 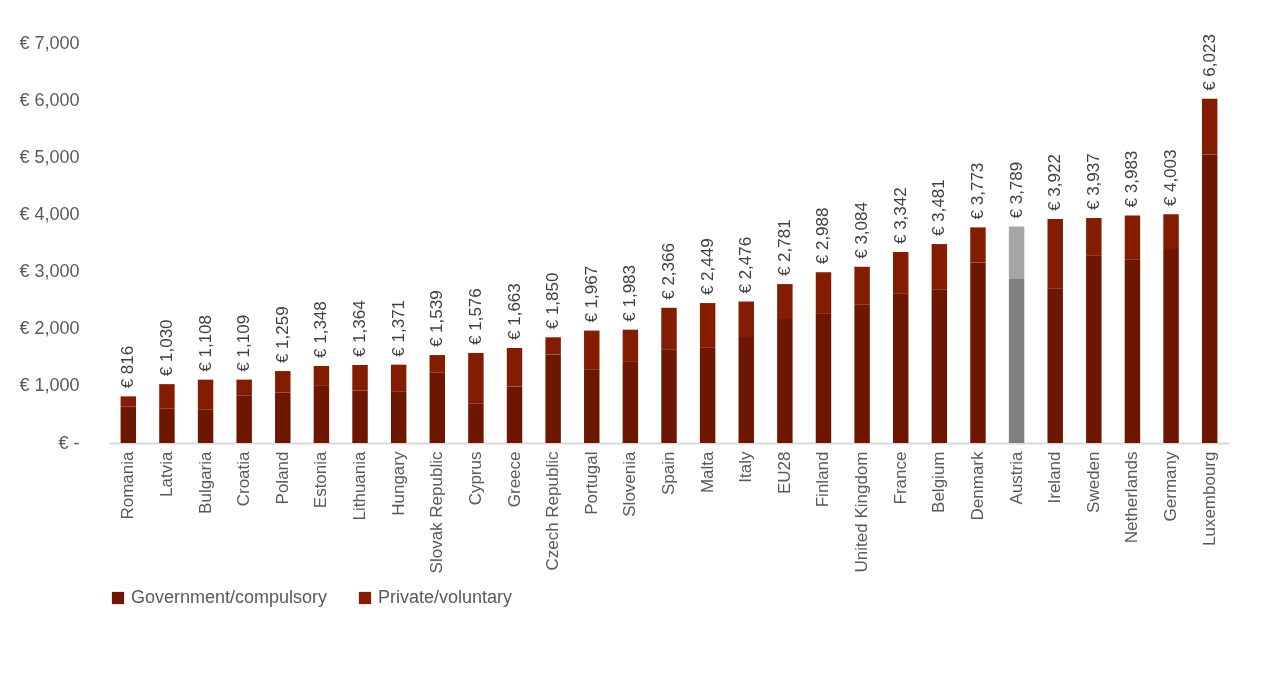 What do you see at coordinates (166, 473) in the screenshot?
I see `x-tick-label: Latvia` at bounding box center [166, 473].